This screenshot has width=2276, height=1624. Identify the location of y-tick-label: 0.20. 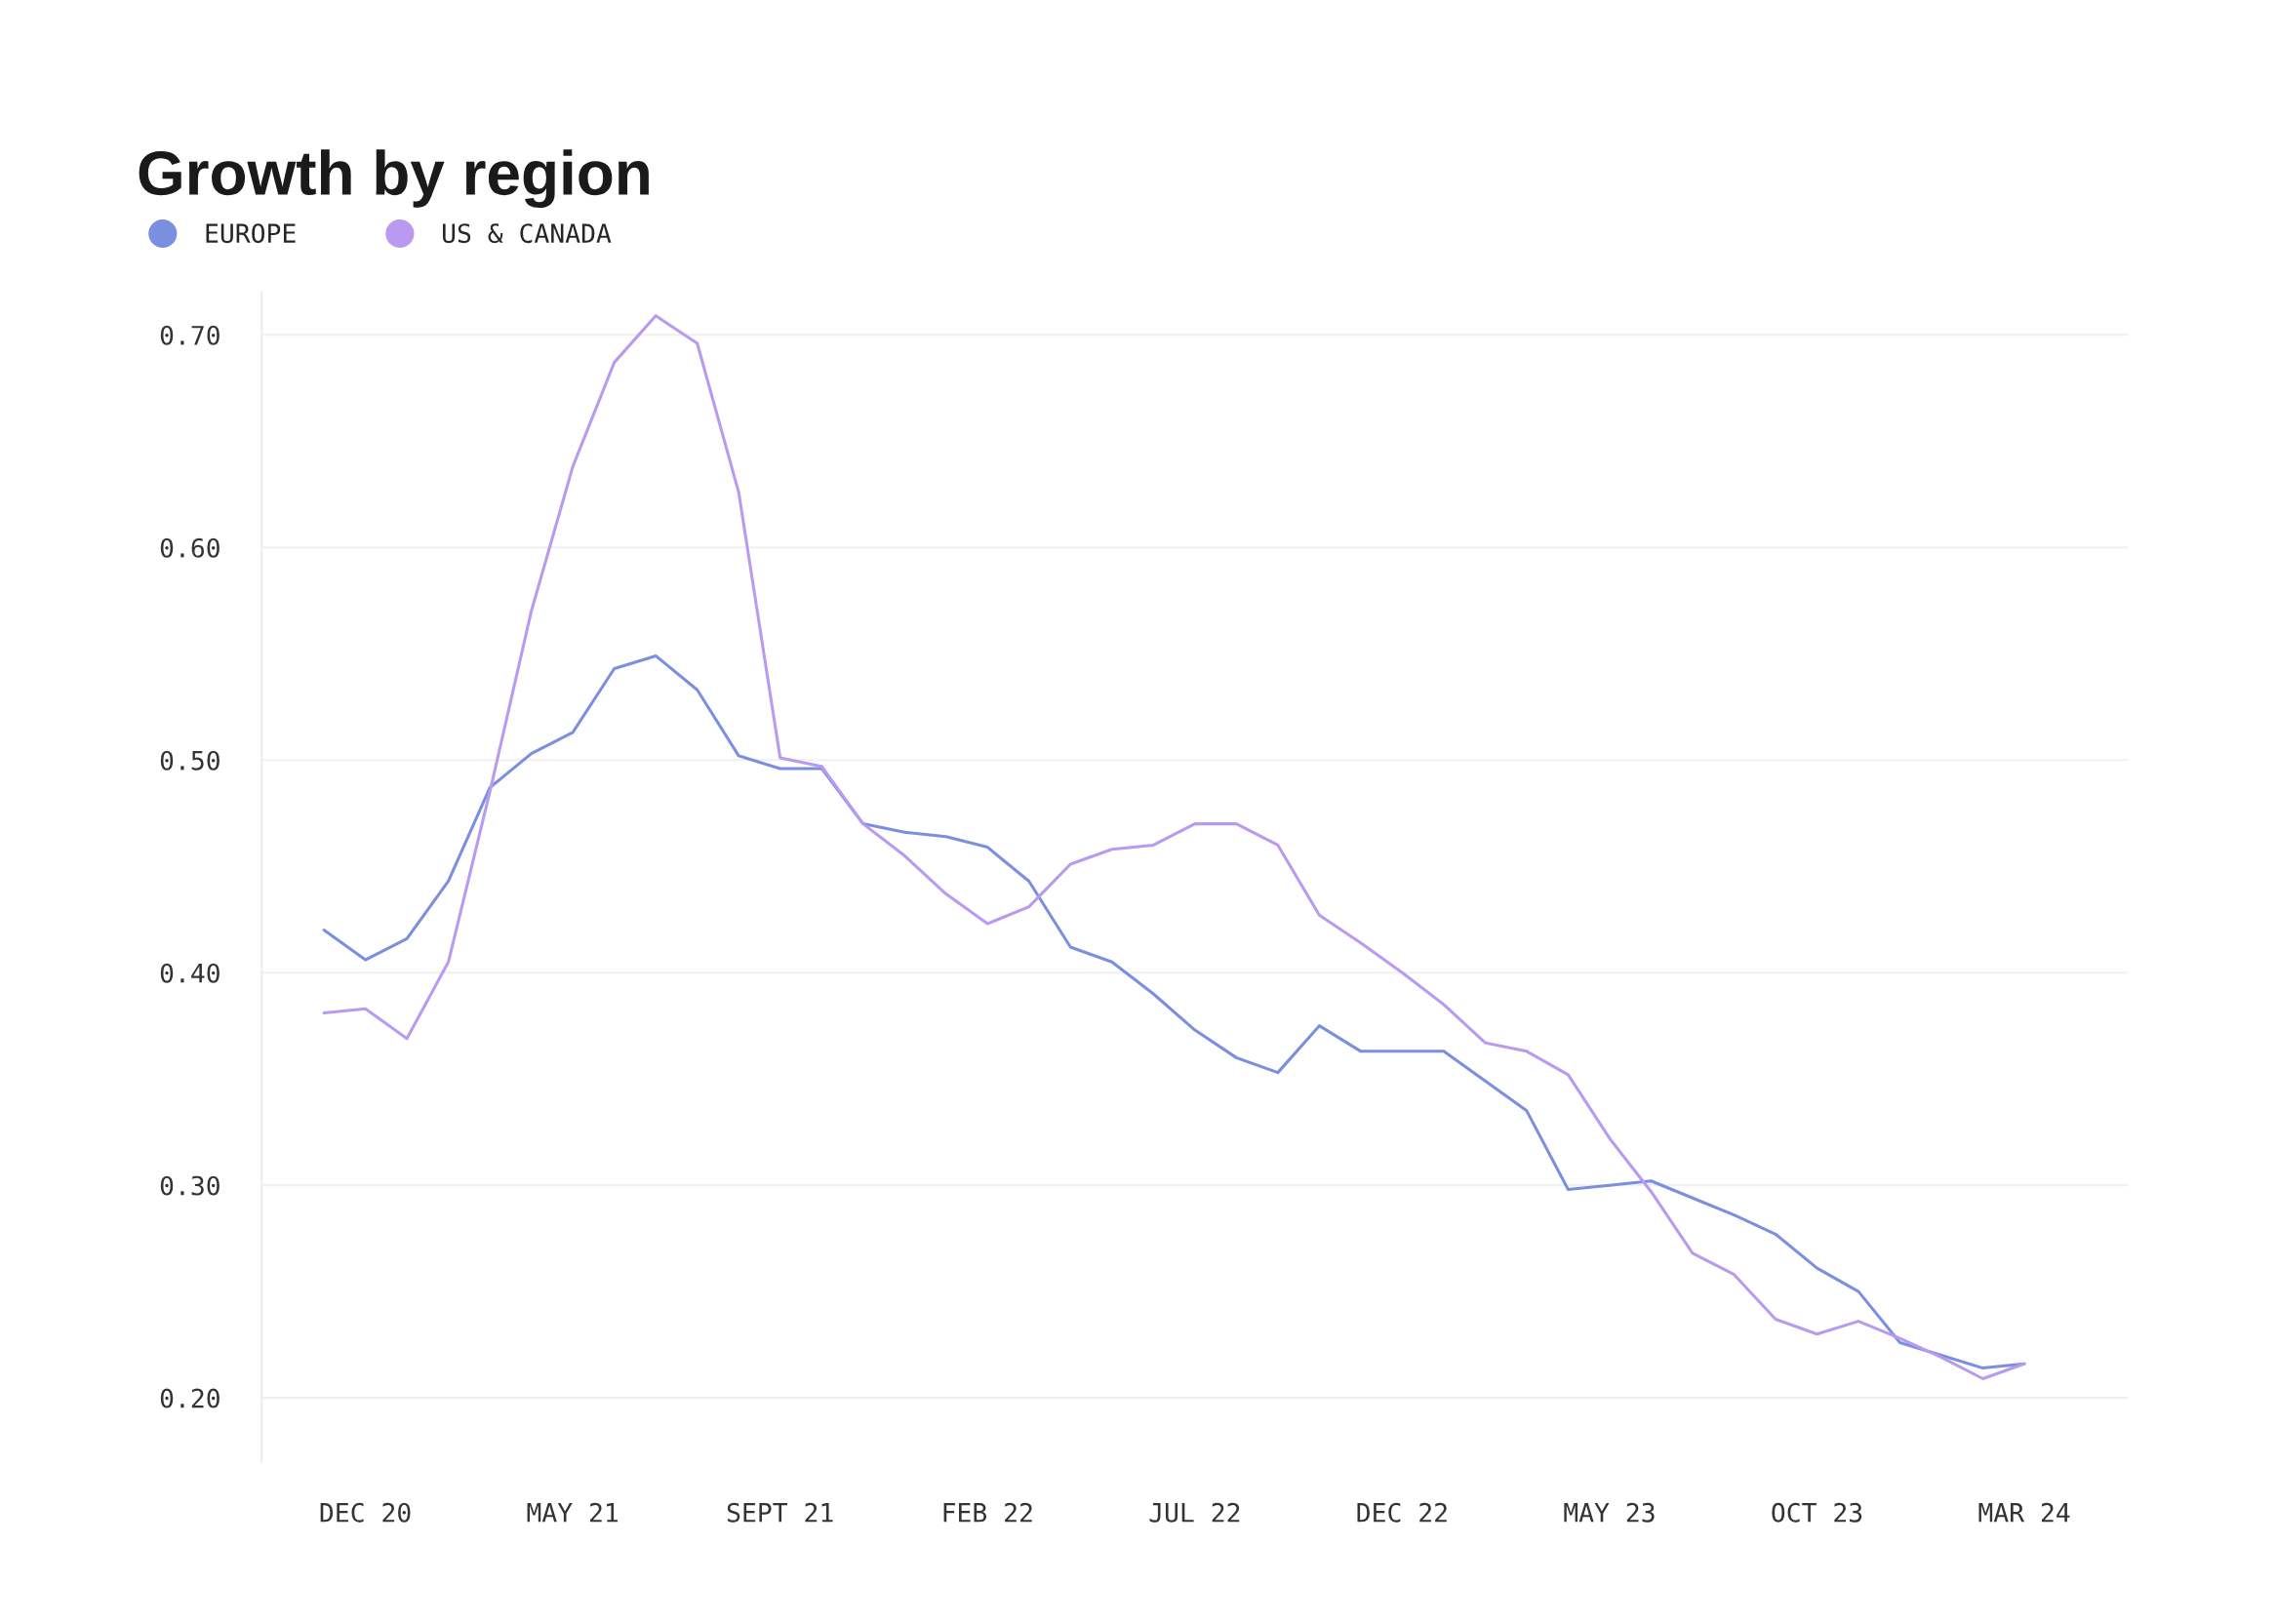
(190, 1398).